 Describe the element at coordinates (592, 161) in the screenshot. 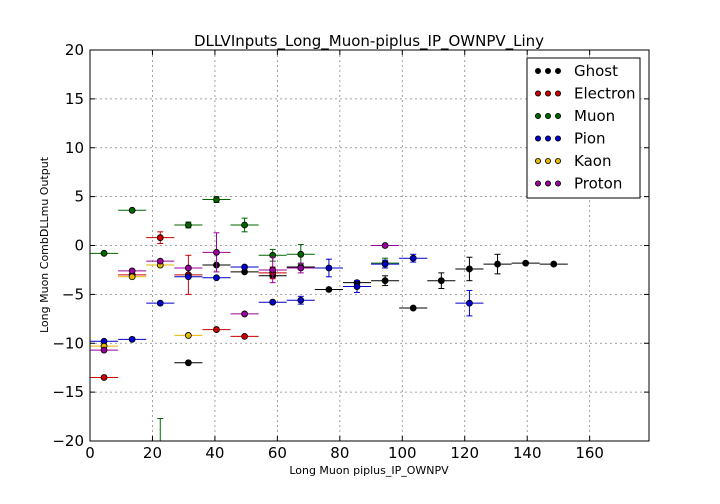

I see `legend-label: Kaon` at that location.